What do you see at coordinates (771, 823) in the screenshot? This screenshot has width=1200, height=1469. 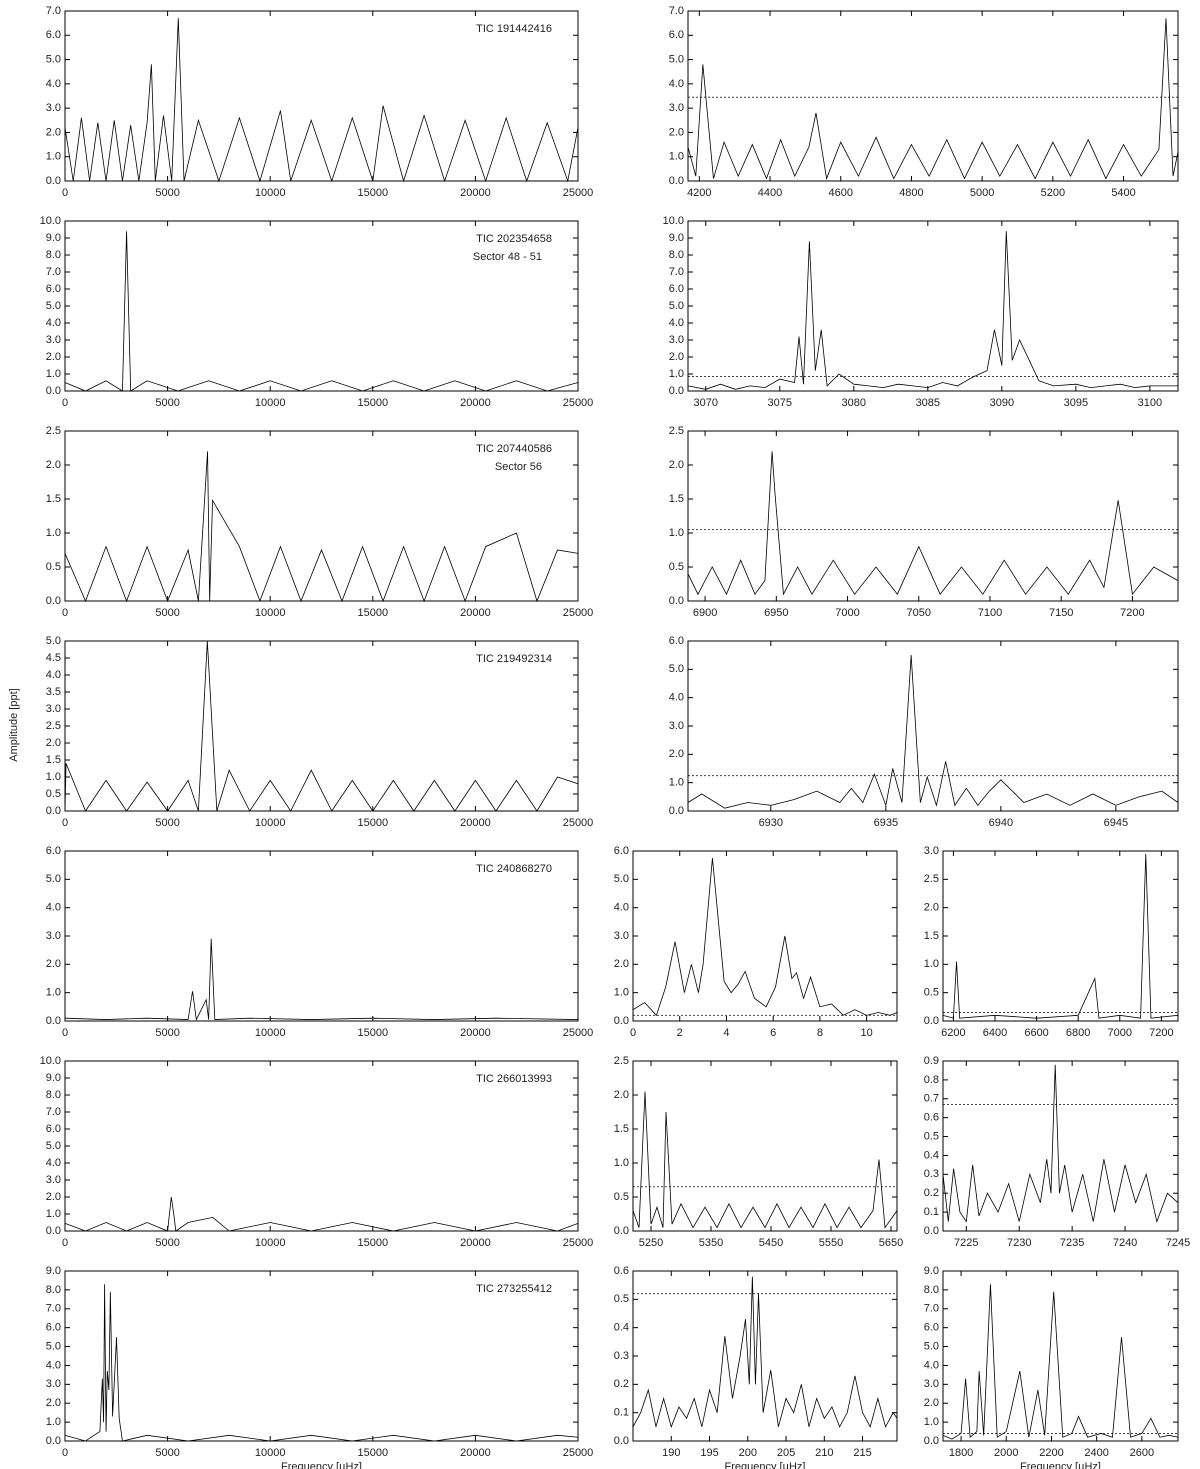 I see `x-tick-label: 6930` at bounding box center [771, 823].